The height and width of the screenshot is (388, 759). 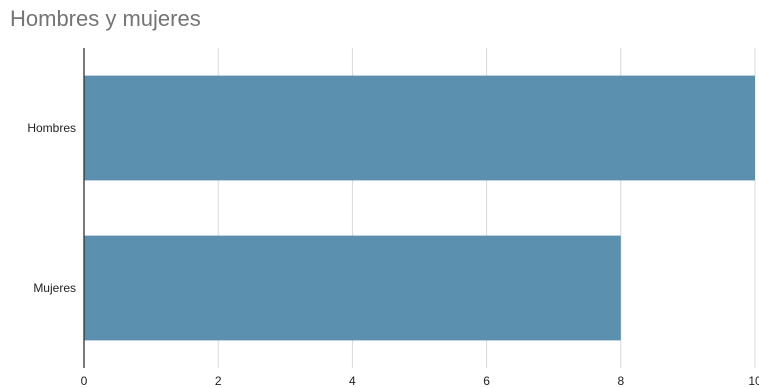 What do you see at coordinates (84, 381) in the screenshot?
I see `x-tick-label: 0` at bounding box center [84, 381].